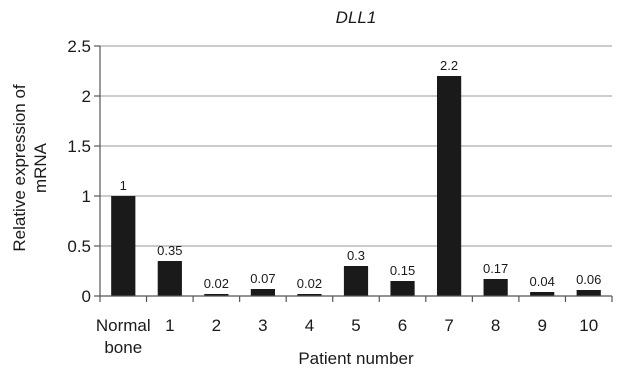  Describe the element at coordinates (86, 196) in the screenshot. I see `y-tick-label: 1` at that location.